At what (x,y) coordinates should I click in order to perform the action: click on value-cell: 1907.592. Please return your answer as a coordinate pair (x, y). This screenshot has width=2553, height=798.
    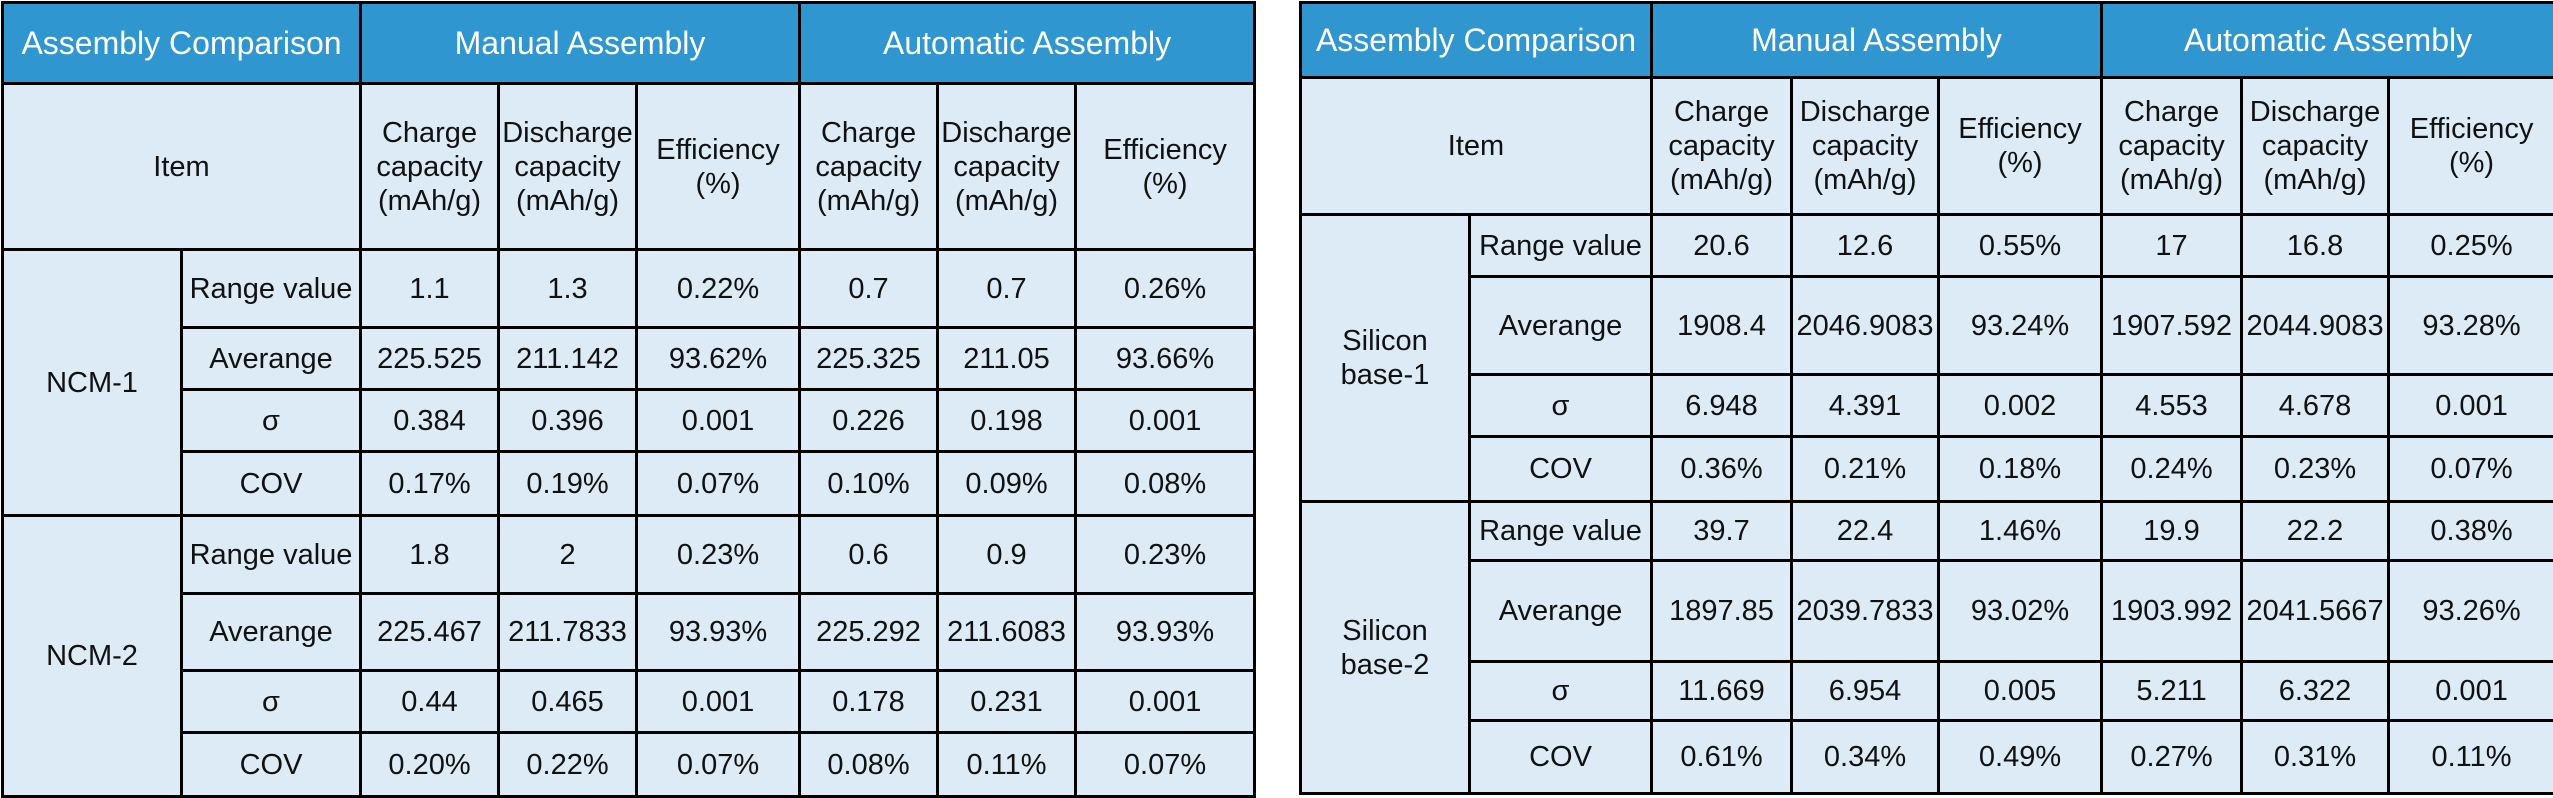
    Looking at the image, I should click on (2172, 326).